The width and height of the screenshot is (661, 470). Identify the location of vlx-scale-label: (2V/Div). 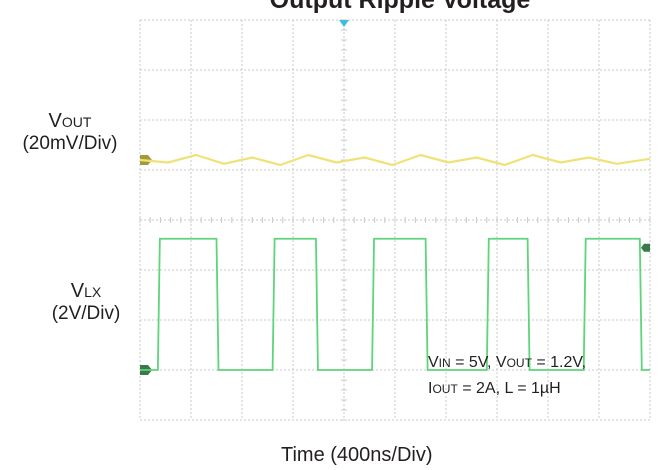
(86, 313).